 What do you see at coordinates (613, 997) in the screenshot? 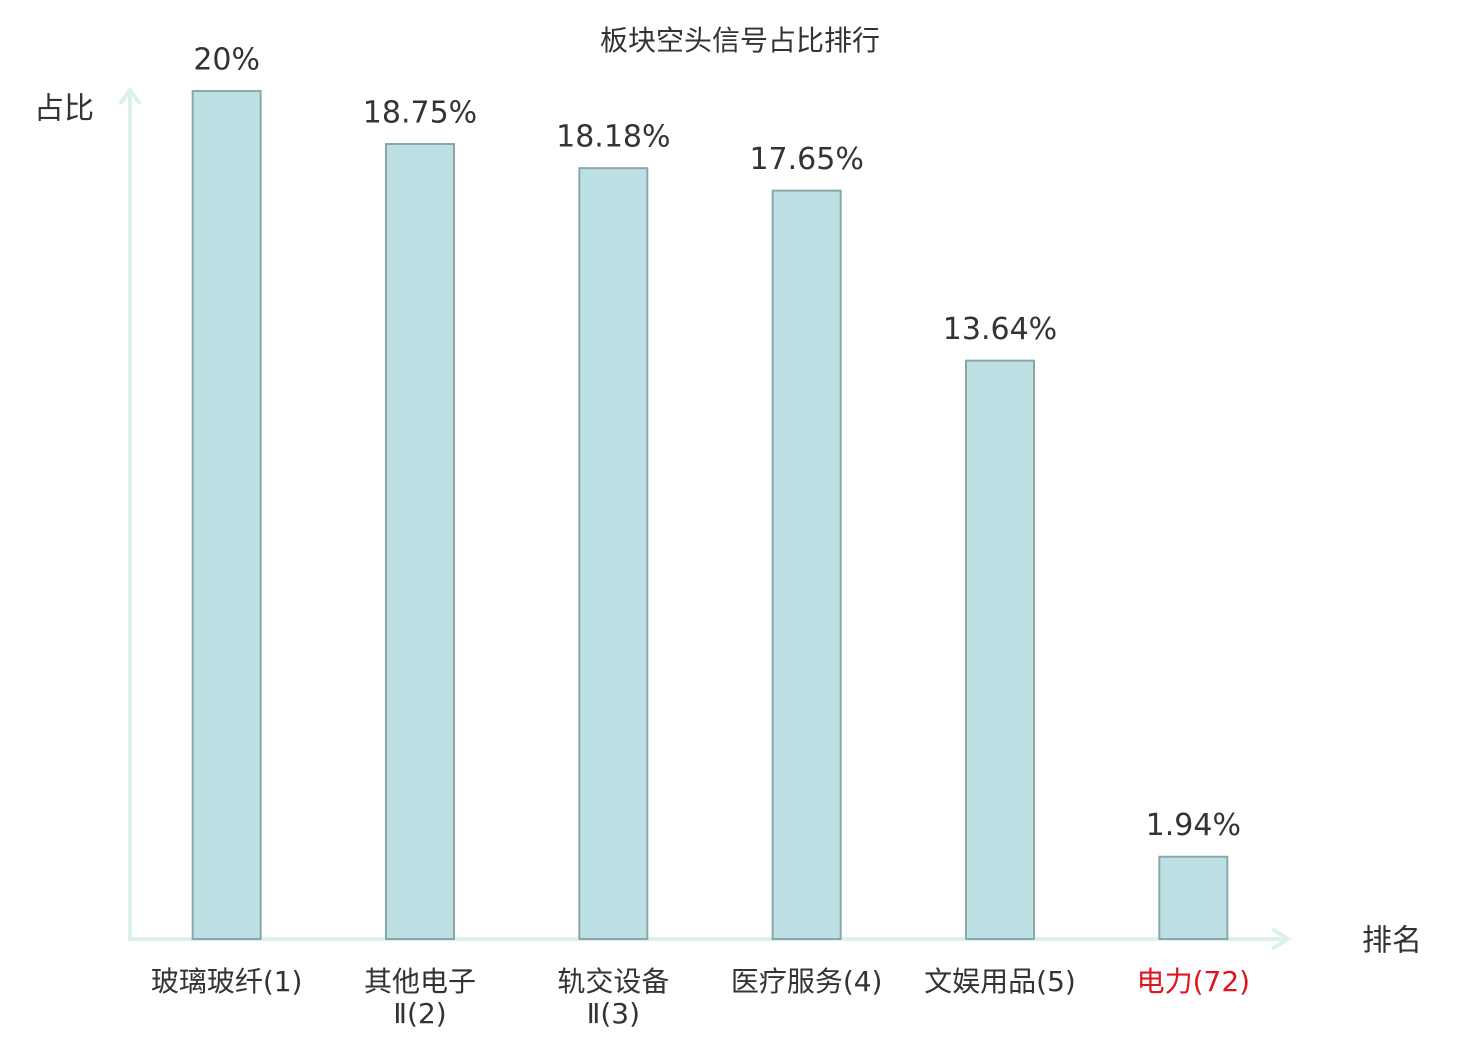
I see `x-tick-label: 轨交设备 Ⅱ(3)` at bounding box center [613, 997].